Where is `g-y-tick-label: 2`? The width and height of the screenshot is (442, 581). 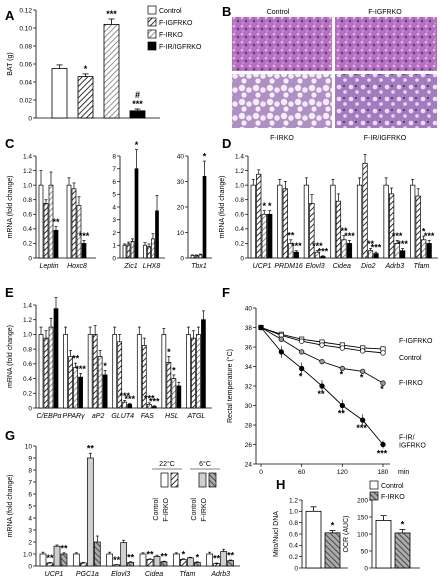 g-y-tick-label: 2 is located at coordinates (30, 542).